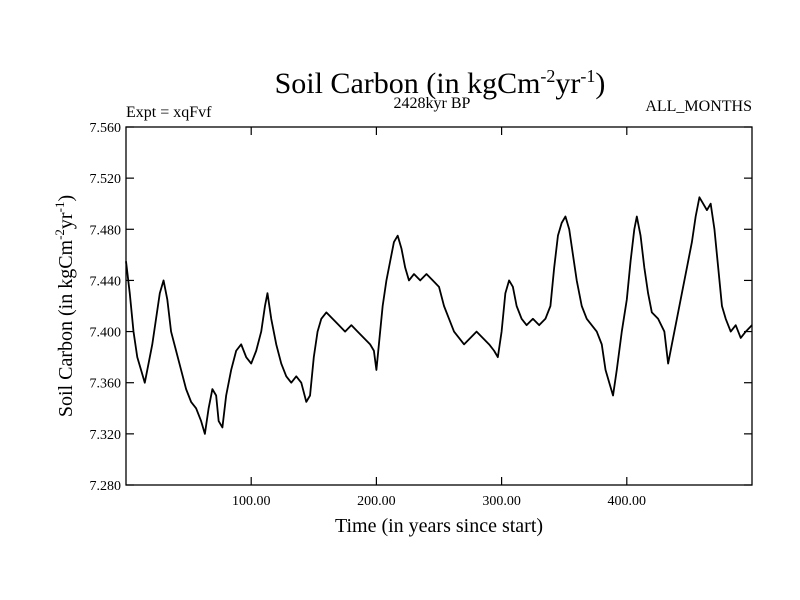 This screenshot has height=600, width=800. Describe the element at coordinates (169, 112) in the screenshot. I see `subtitle-experiment: Expt = xqFvf` at that location.